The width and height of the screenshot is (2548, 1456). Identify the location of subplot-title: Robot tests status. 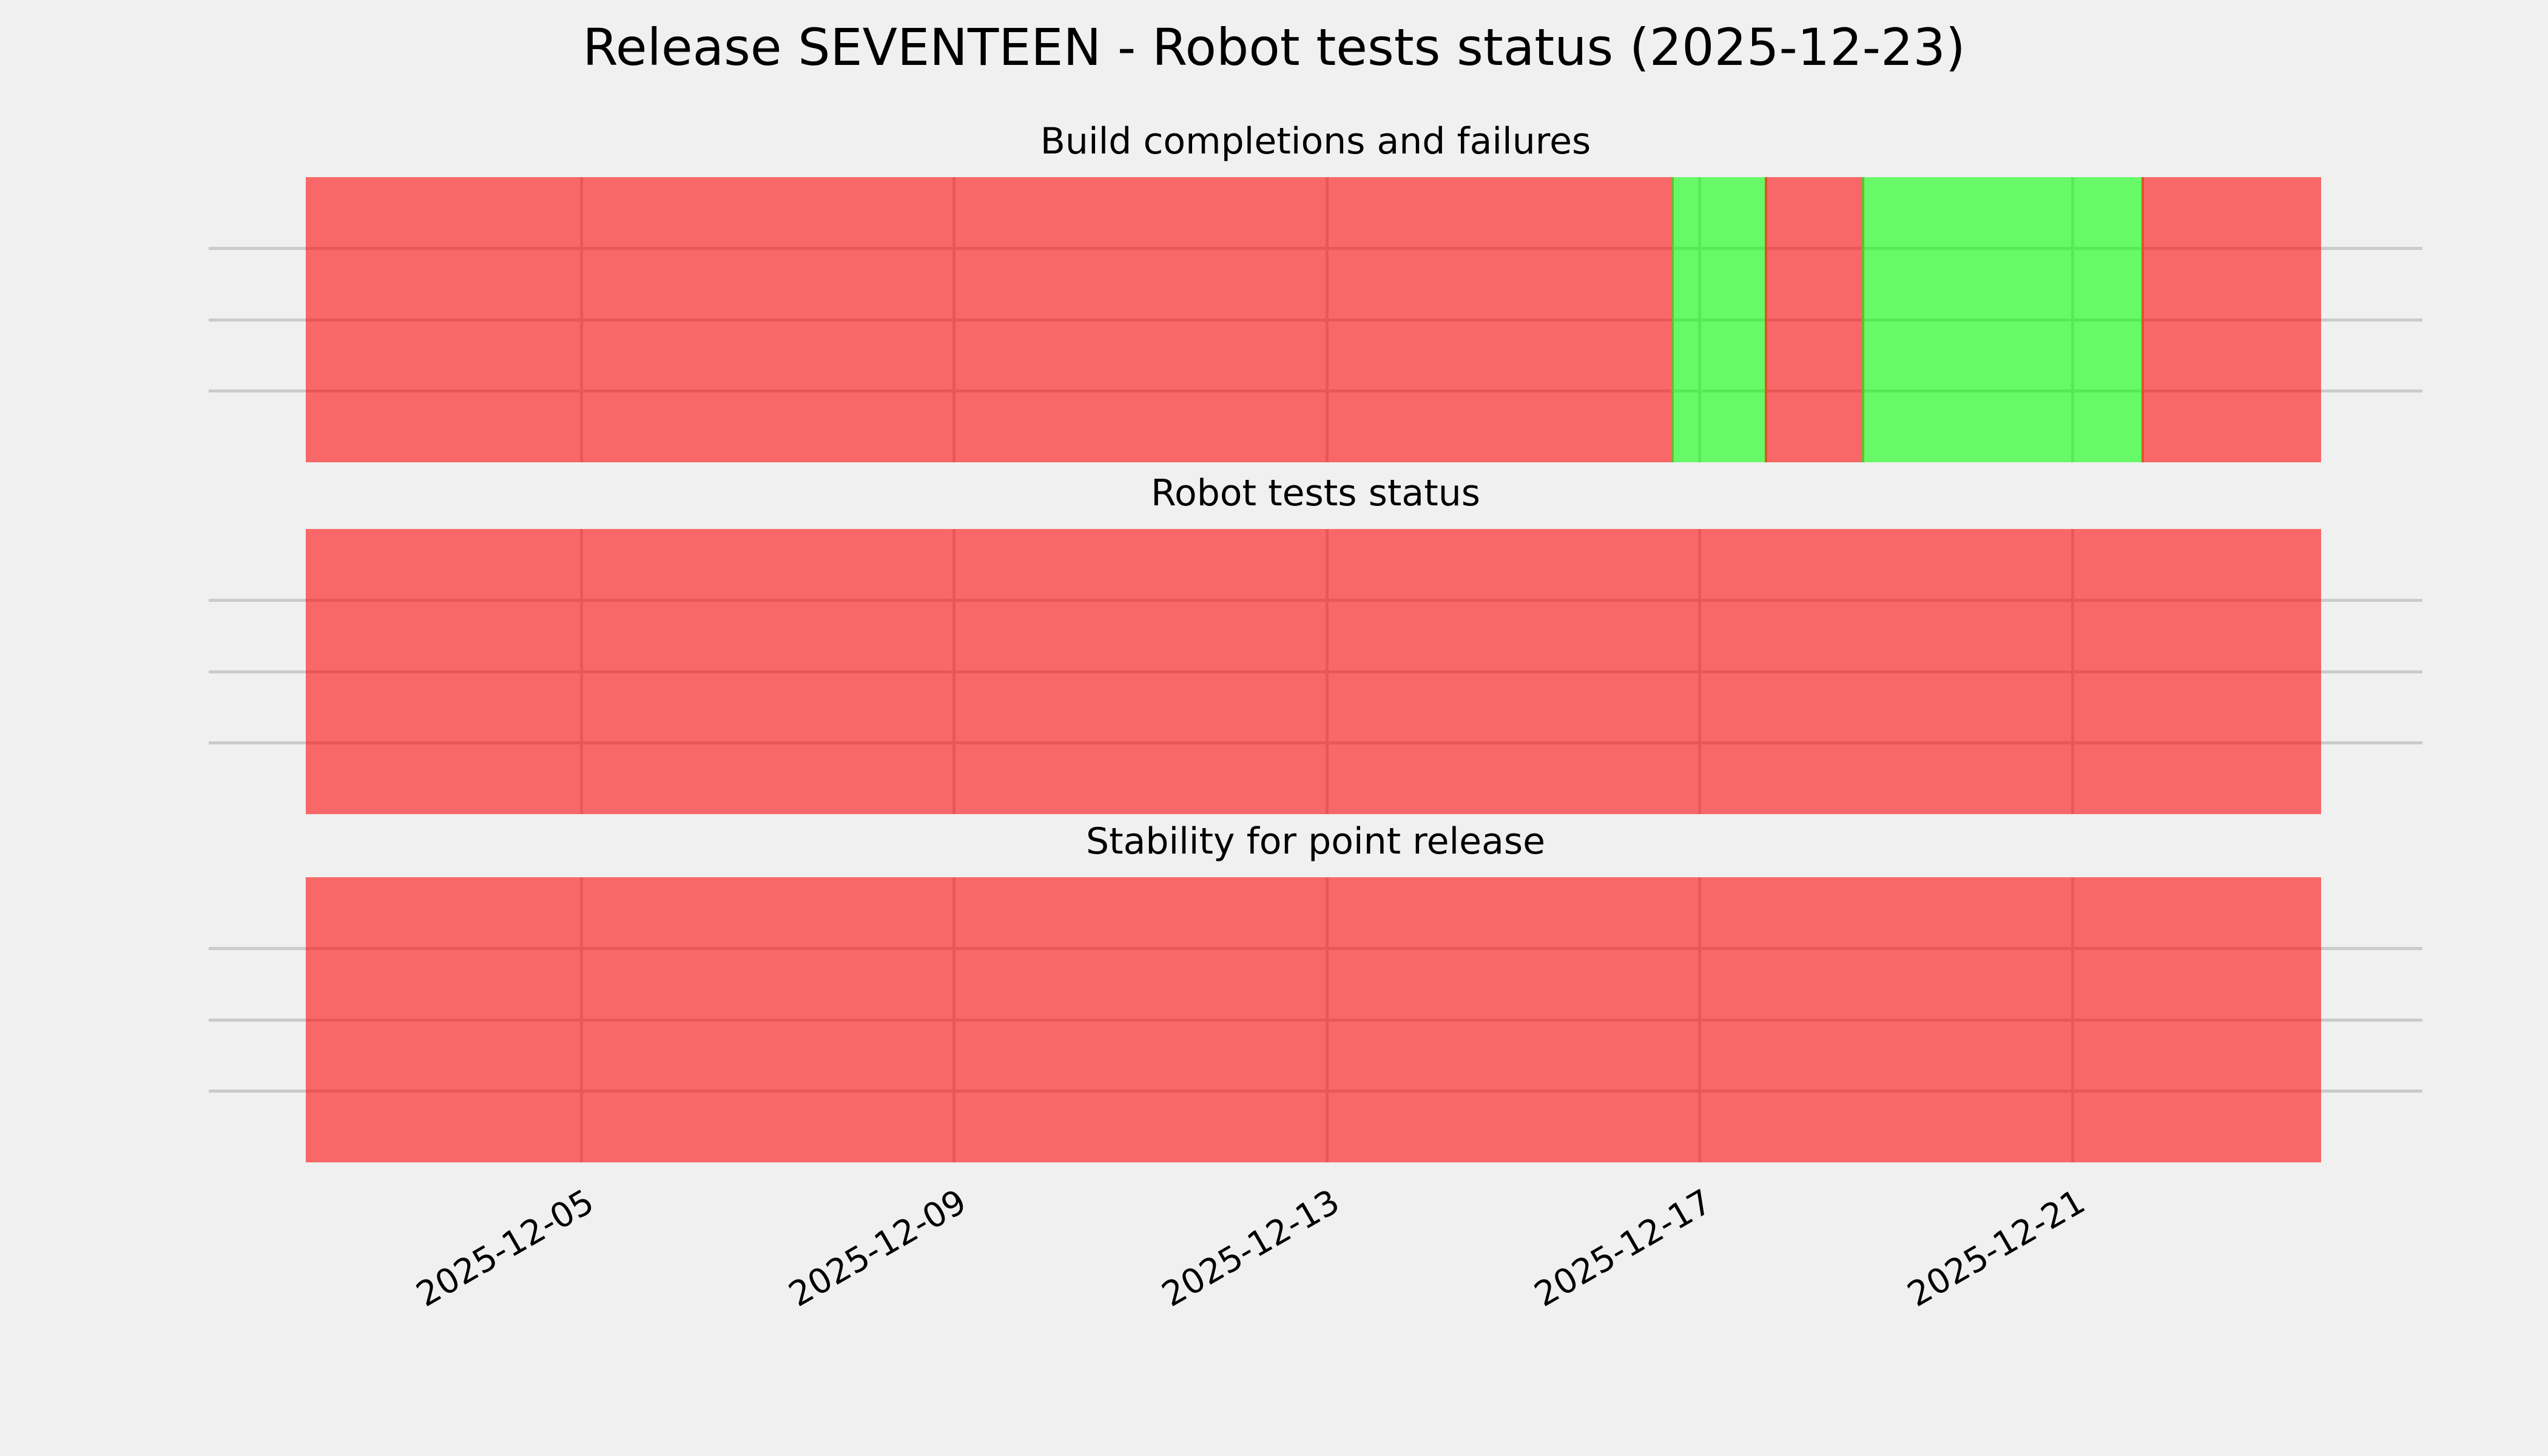
(1315, 493).